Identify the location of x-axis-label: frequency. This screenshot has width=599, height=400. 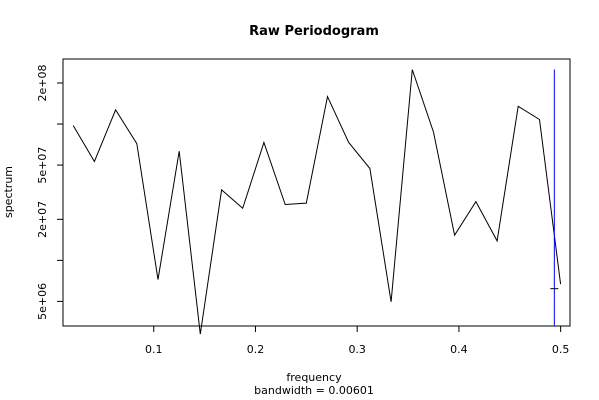
(314, 377).